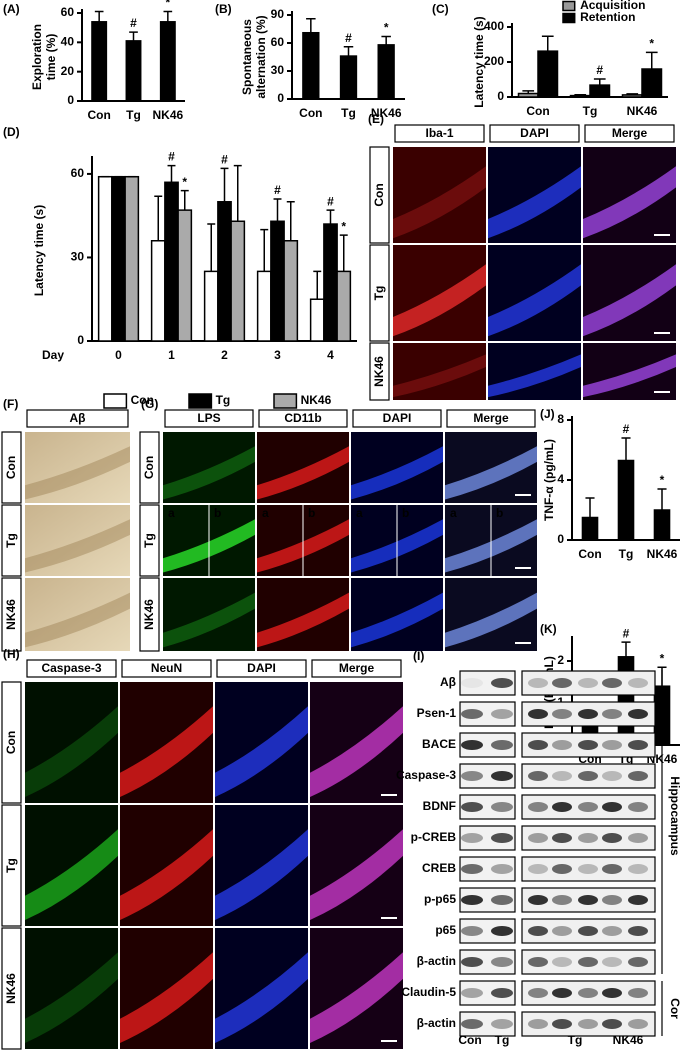 The width and height of the screenshot is (685, 1051). I want to click on x-tick-label: NK46, so click(167, 115).